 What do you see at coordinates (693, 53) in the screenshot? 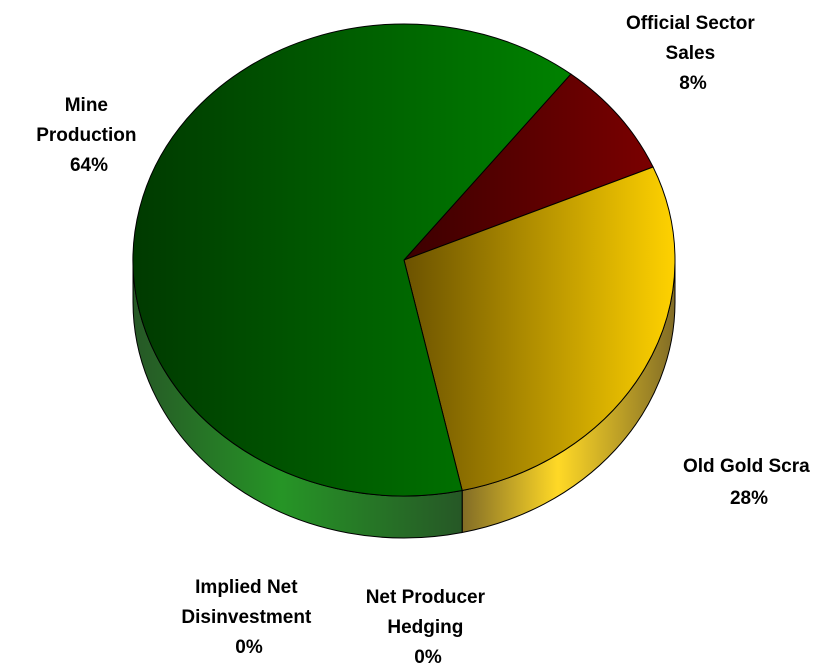
I see `slice-label-official-sector-sales: Official Sector Sales 8%` at bounding box center [693, 53].